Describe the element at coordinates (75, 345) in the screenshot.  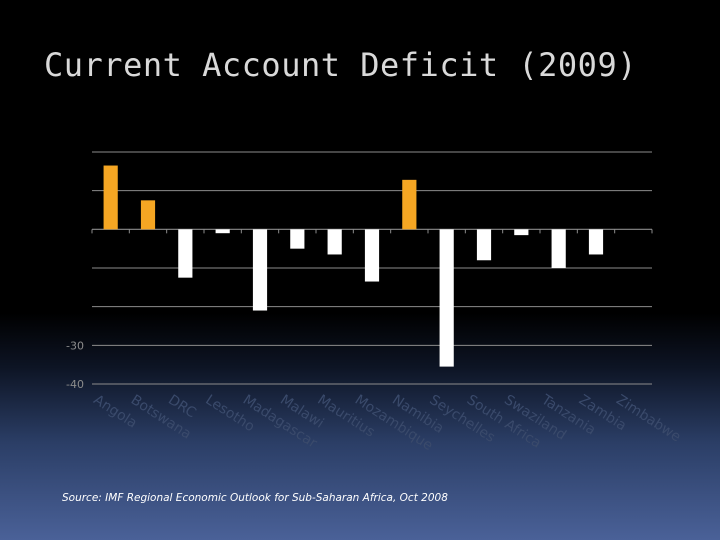
I see `y-tick-label: -30` at that location.